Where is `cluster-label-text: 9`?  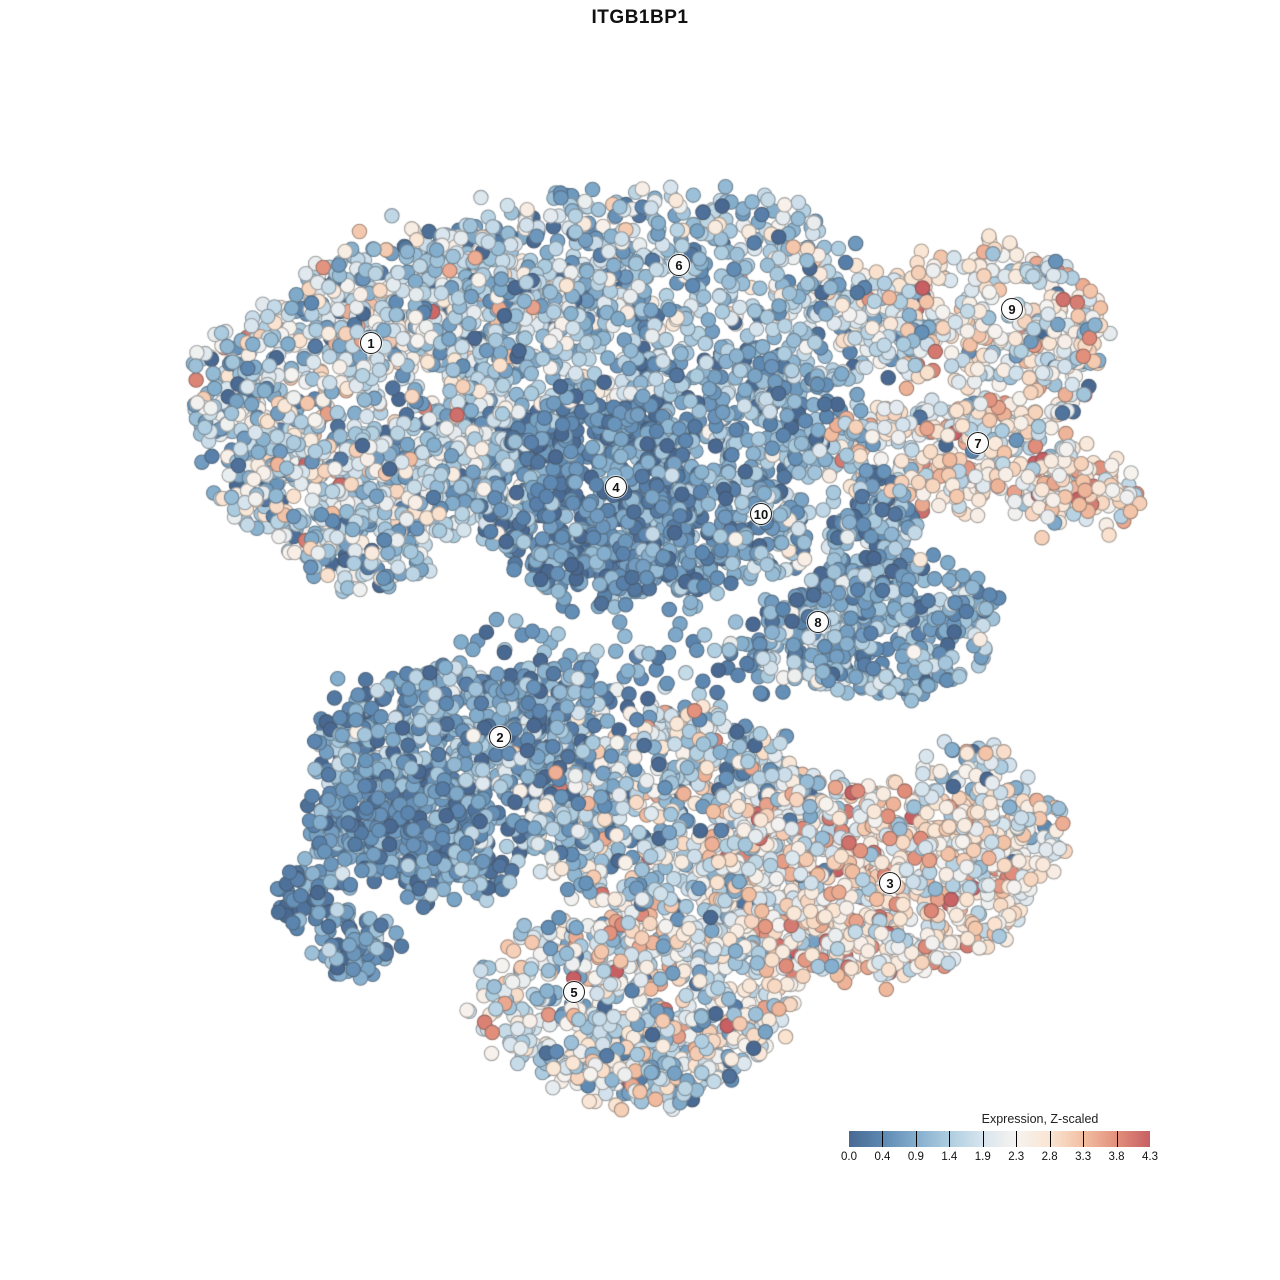 cluster-label-text: 9 is located at coordinates (1012, 309).